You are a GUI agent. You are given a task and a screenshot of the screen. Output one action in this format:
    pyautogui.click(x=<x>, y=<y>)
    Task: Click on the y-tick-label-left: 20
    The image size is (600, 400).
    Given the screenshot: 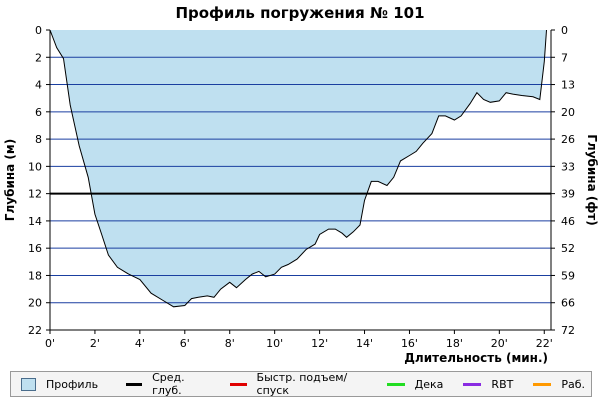 What is the action you would take?
    pyautogui.click(x=35, y=303)
    